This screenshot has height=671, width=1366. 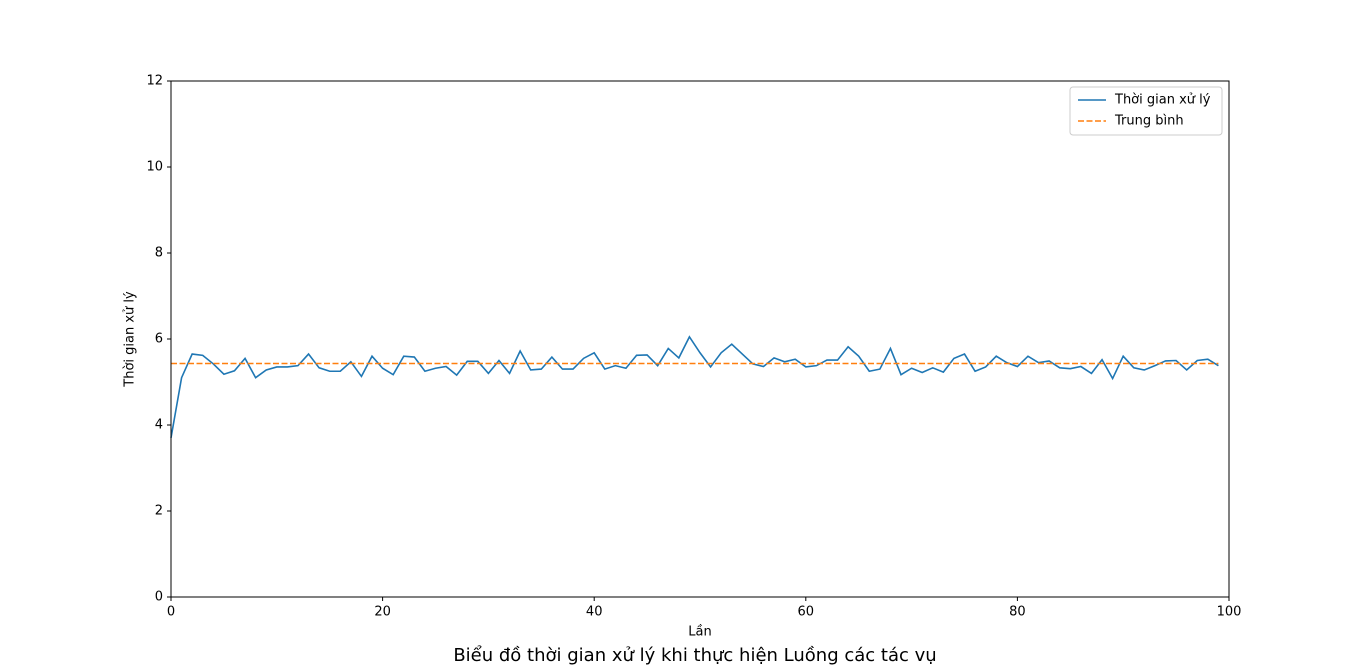 What do you see at coordinates (130, 339) in the screenshot?
I see `y-axis-label: Thời gian xử lý` at bounding box center [130, 339].